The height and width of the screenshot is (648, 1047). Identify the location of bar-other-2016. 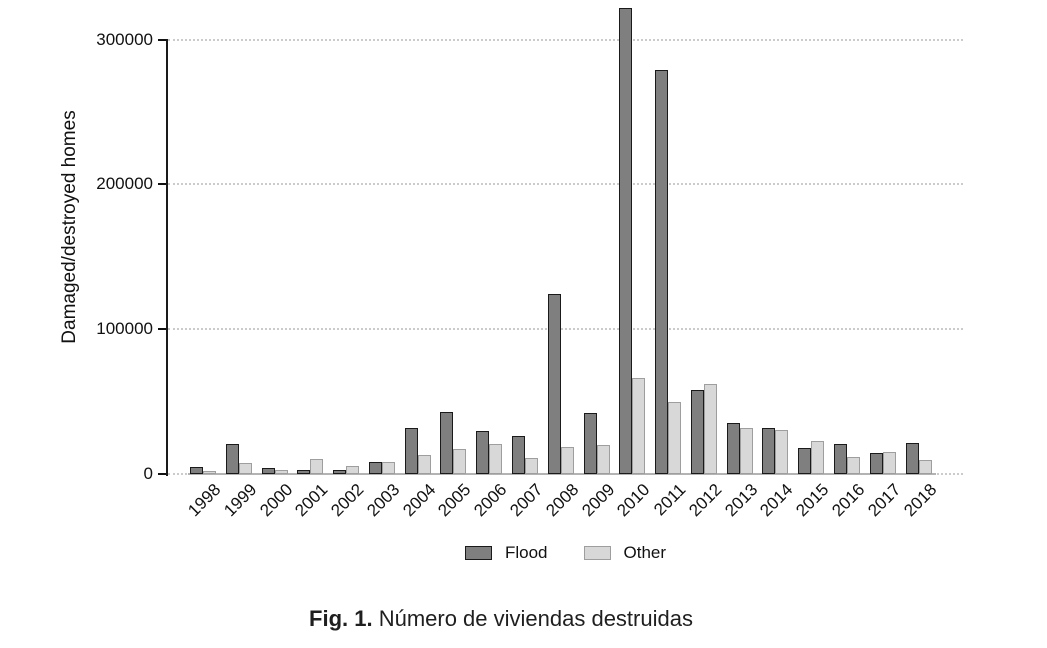
(854, 465).